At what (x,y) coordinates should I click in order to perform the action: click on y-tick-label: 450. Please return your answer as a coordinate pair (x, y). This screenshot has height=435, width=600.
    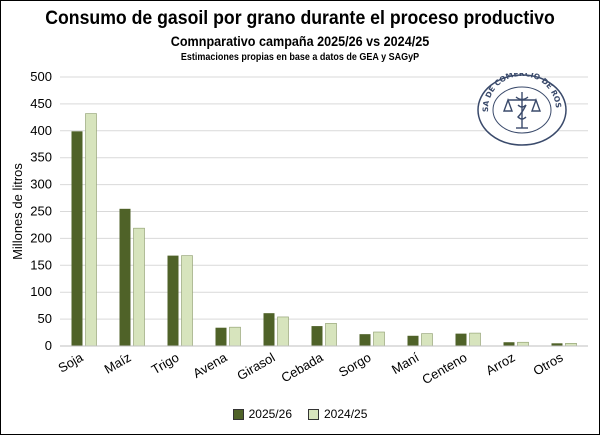
    Looking at the image, I should click on (41, 103).